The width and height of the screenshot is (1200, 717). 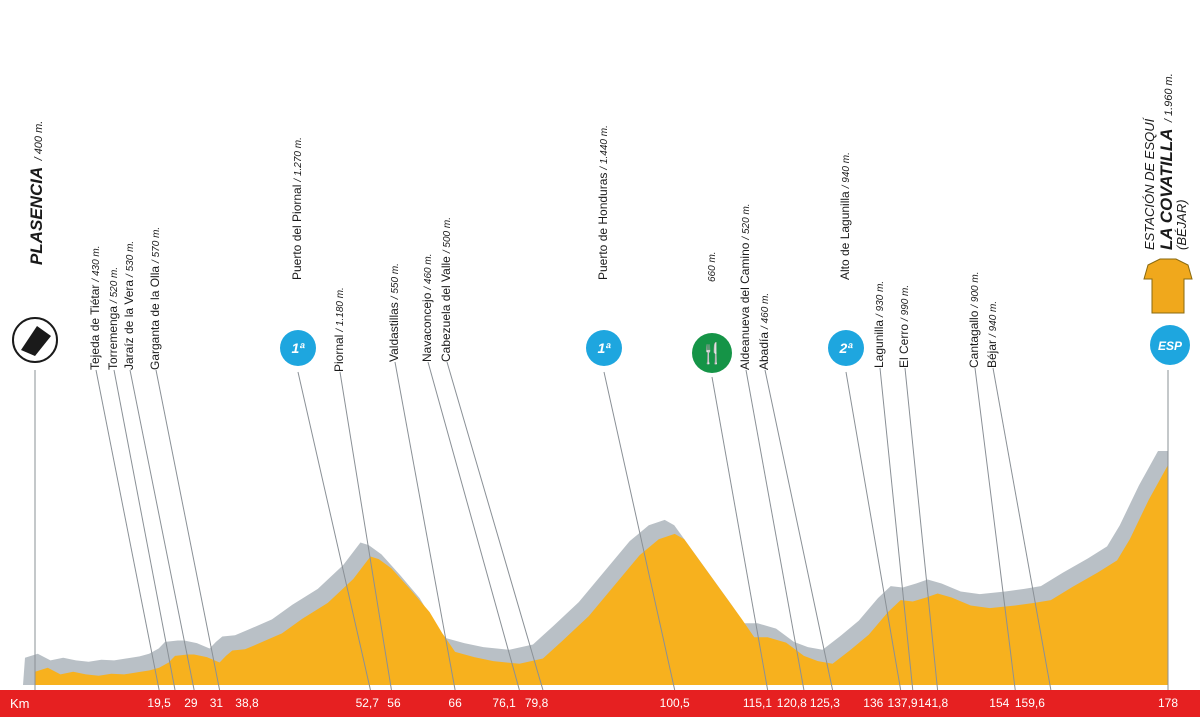 What do you see at coordinates (427, 327) in the screenshot?
I see `waypoint-name: Navaconcejo` at bounding box center [427, 327].